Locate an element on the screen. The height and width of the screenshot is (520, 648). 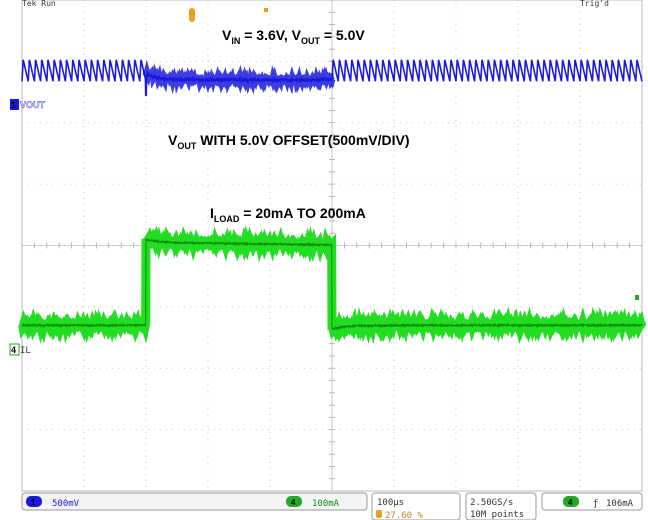
timebase-readout: 100µs 27.60 % is located at coordinates (416, 506).